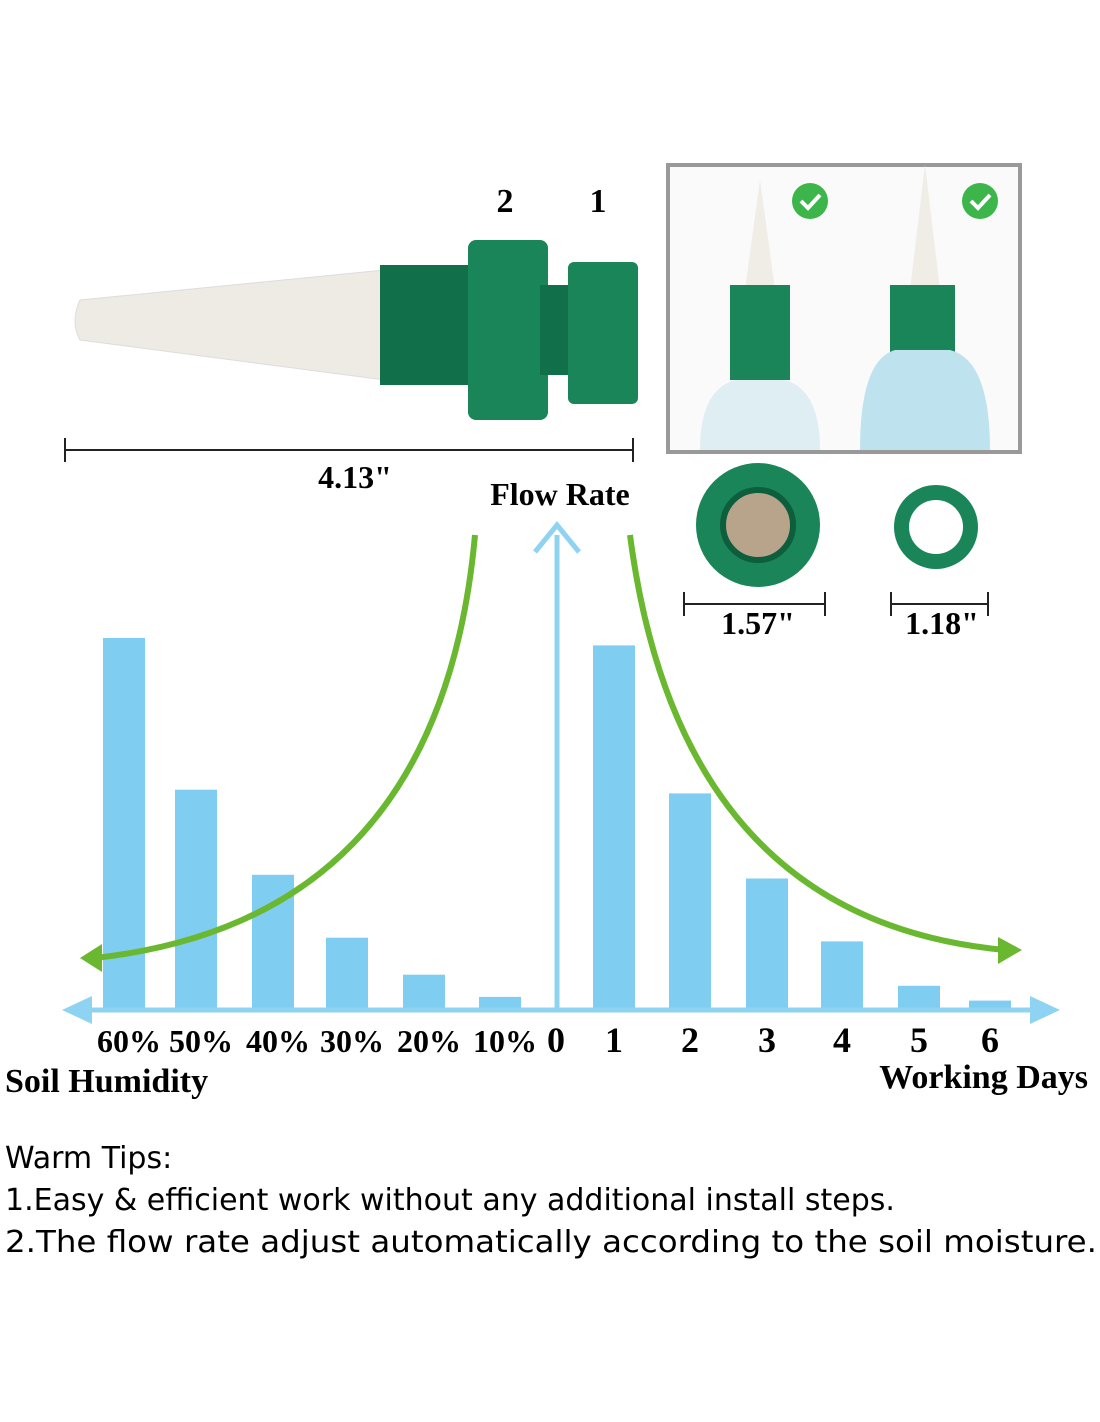  What do you see at coordinates (355, 477) in the screenshot?
I see `length-label: 4.13"` at bounding box center [355, 477].